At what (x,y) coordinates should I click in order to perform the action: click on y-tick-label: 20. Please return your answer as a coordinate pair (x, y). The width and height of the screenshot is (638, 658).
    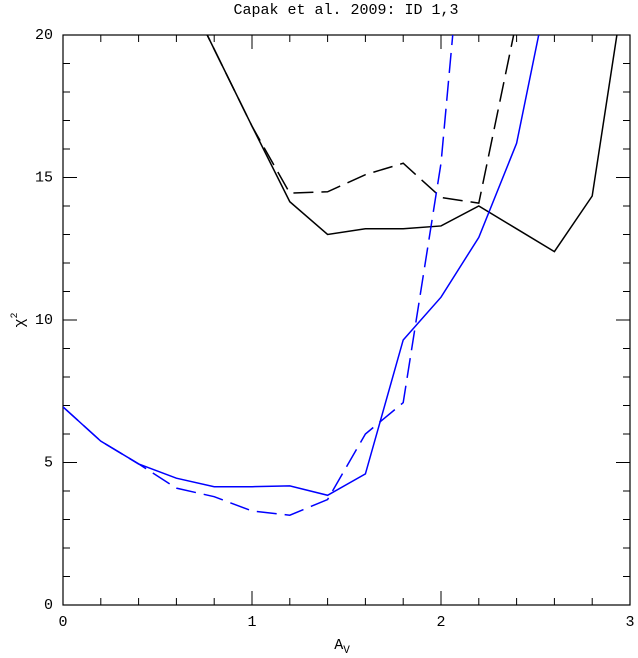
    Looking at the image, I should click on (44, 35).